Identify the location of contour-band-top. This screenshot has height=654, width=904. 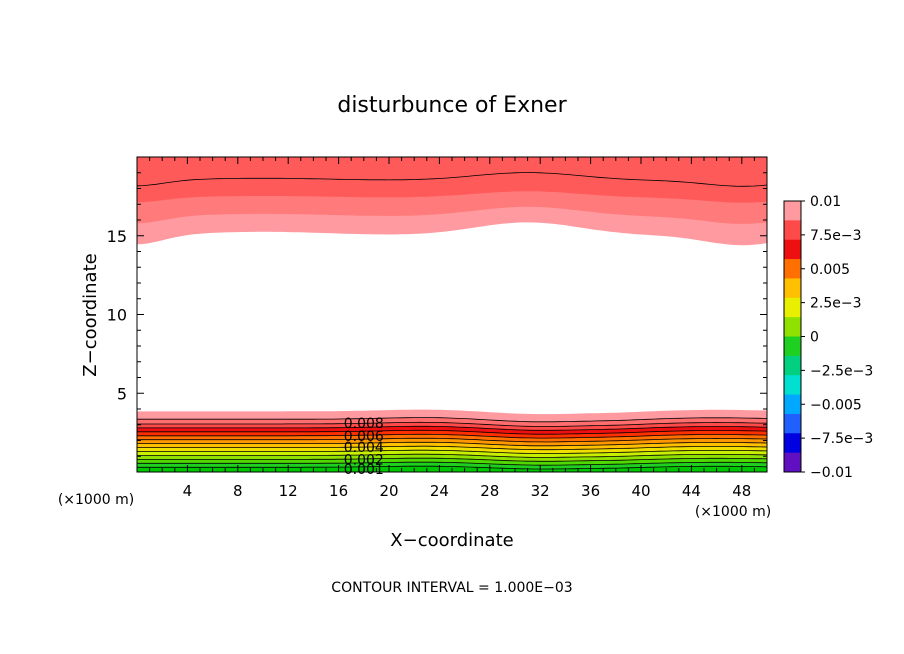
(452, 180).